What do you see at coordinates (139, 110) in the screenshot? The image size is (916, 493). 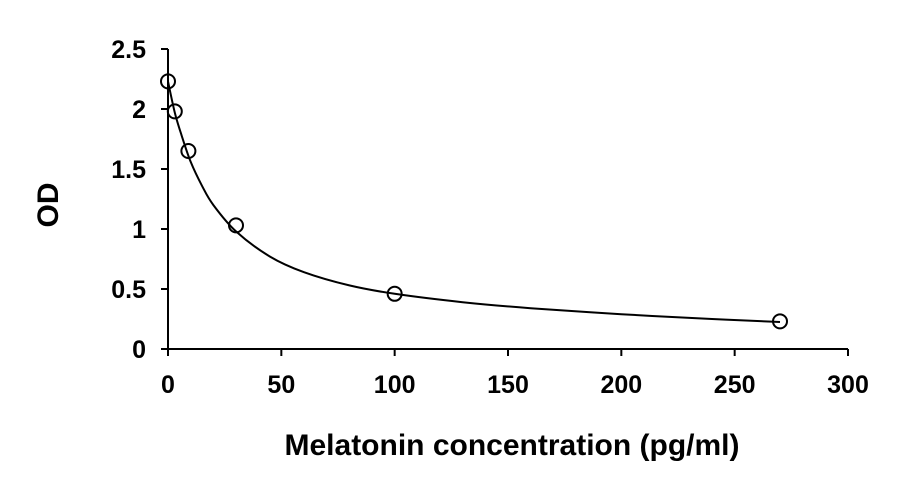 I see `y-tick-label: 2` at bounding box center [139, 110].